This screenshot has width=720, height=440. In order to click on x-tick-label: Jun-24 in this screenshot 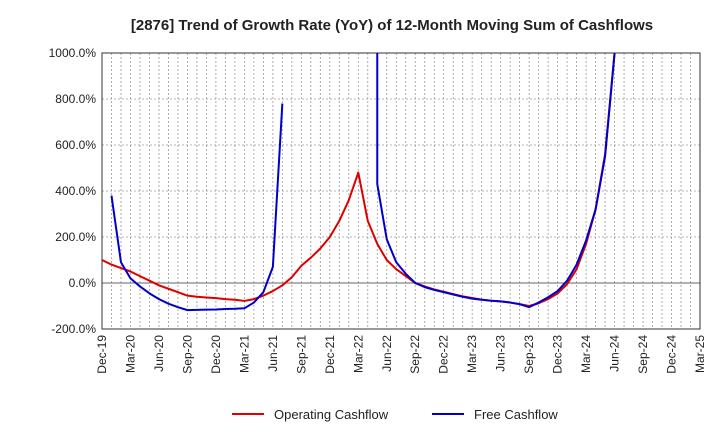, I will do `click(615, 353)`.